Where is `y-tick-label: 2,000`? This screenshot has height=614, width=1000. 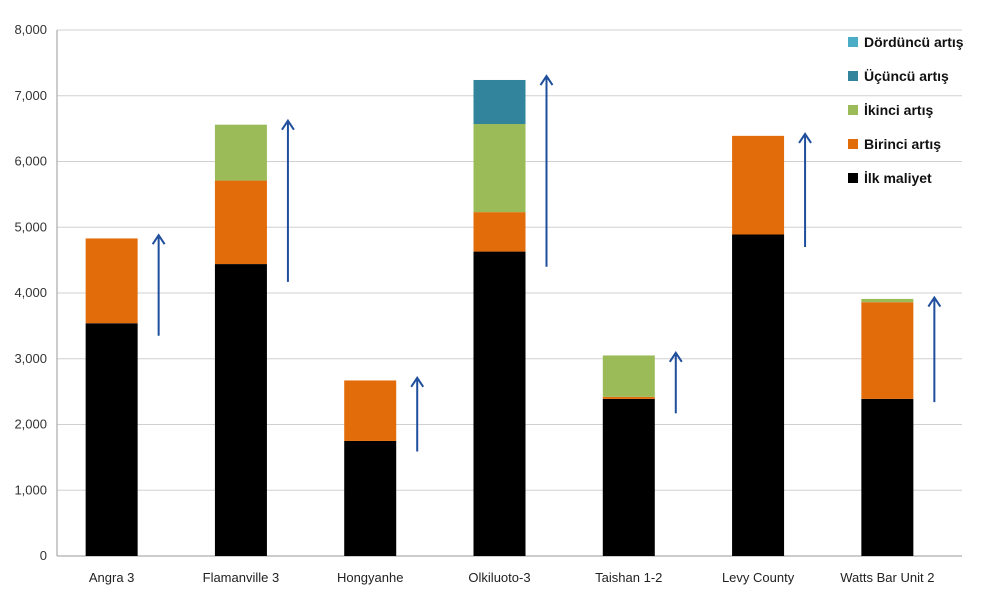 y-tick-label: 2,000 is located at coordinates (30, 424).